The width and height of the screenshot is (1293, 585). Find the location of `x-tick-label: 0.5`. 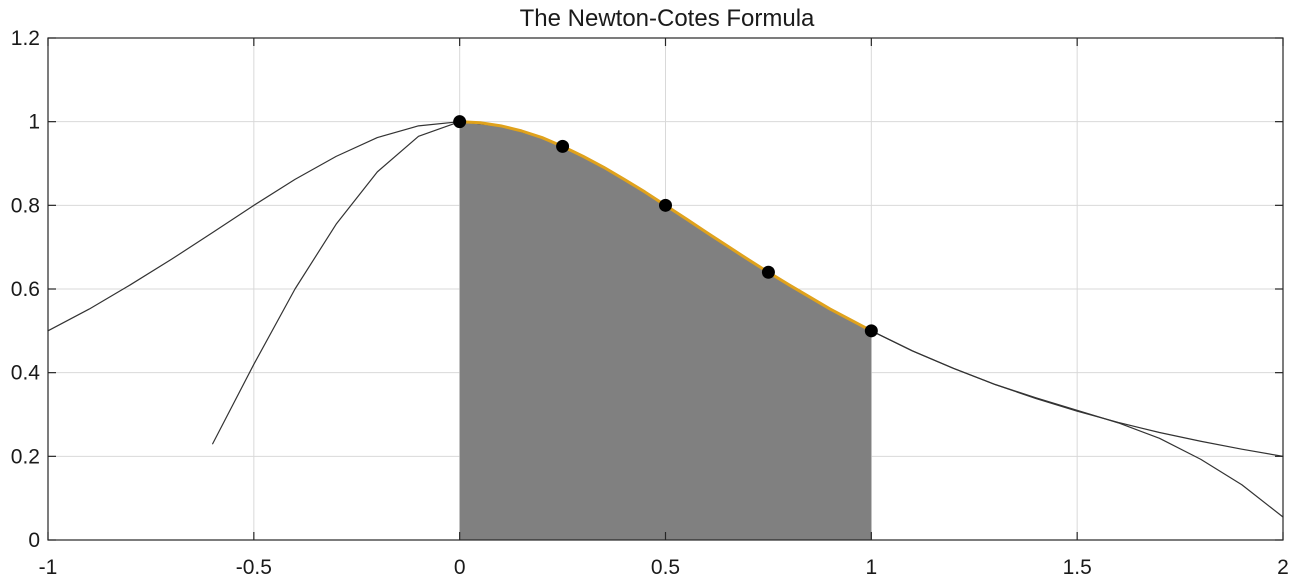

x-tick-label: 0.5 is located at coordinates (665, 567).